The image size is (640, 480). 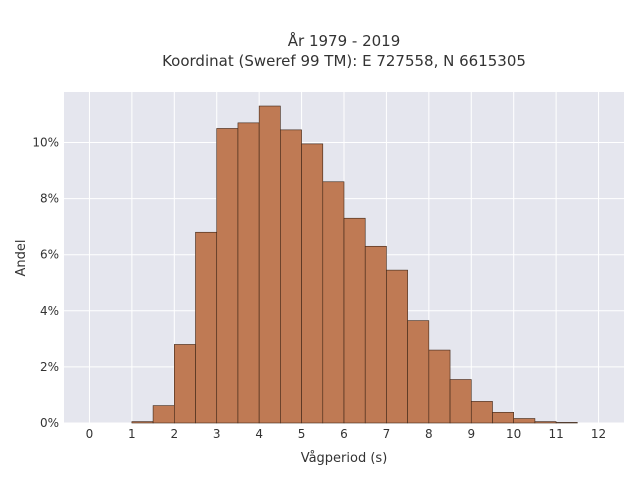 What do you see at coordinates (344, 458) in the screenshot?
I see `x-axis-label: Vågperiod (s)` at bounding box center [344, 458].